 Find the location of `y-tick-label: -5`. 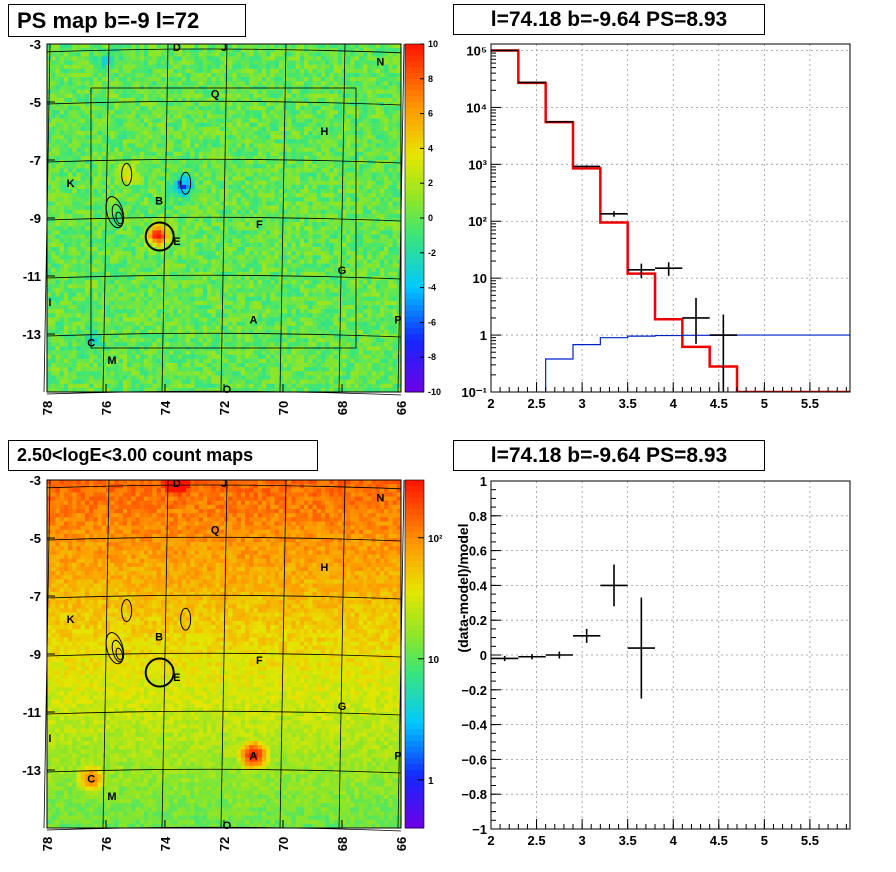

y-tick-label: -5 is located at coordinates (35, 102).